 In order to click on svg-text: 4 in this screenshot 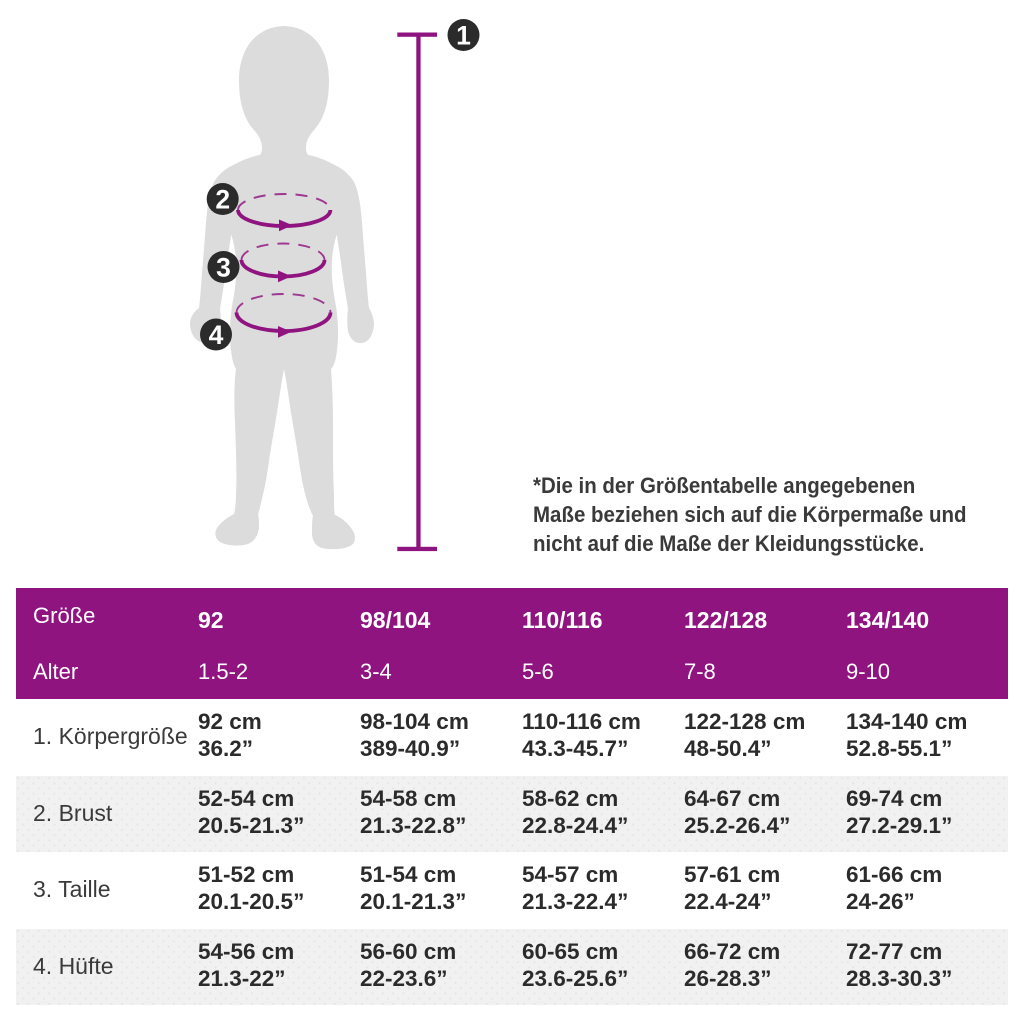, I will do `click(216, 335)`.